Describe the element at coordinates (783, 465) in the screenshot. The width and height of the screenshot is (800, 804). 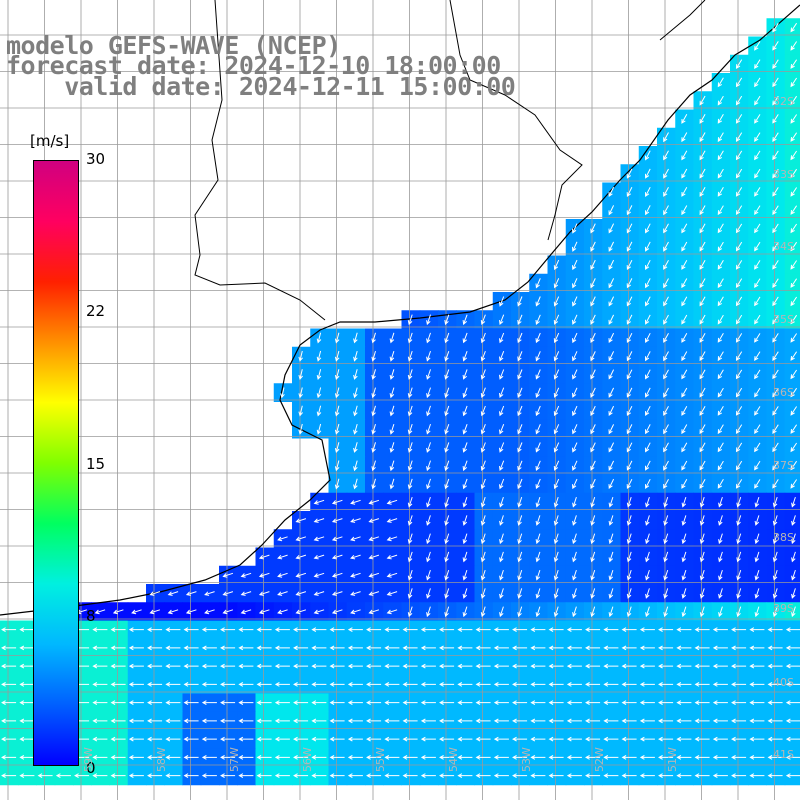
I see `lat-label-37s: 37S` at that location.